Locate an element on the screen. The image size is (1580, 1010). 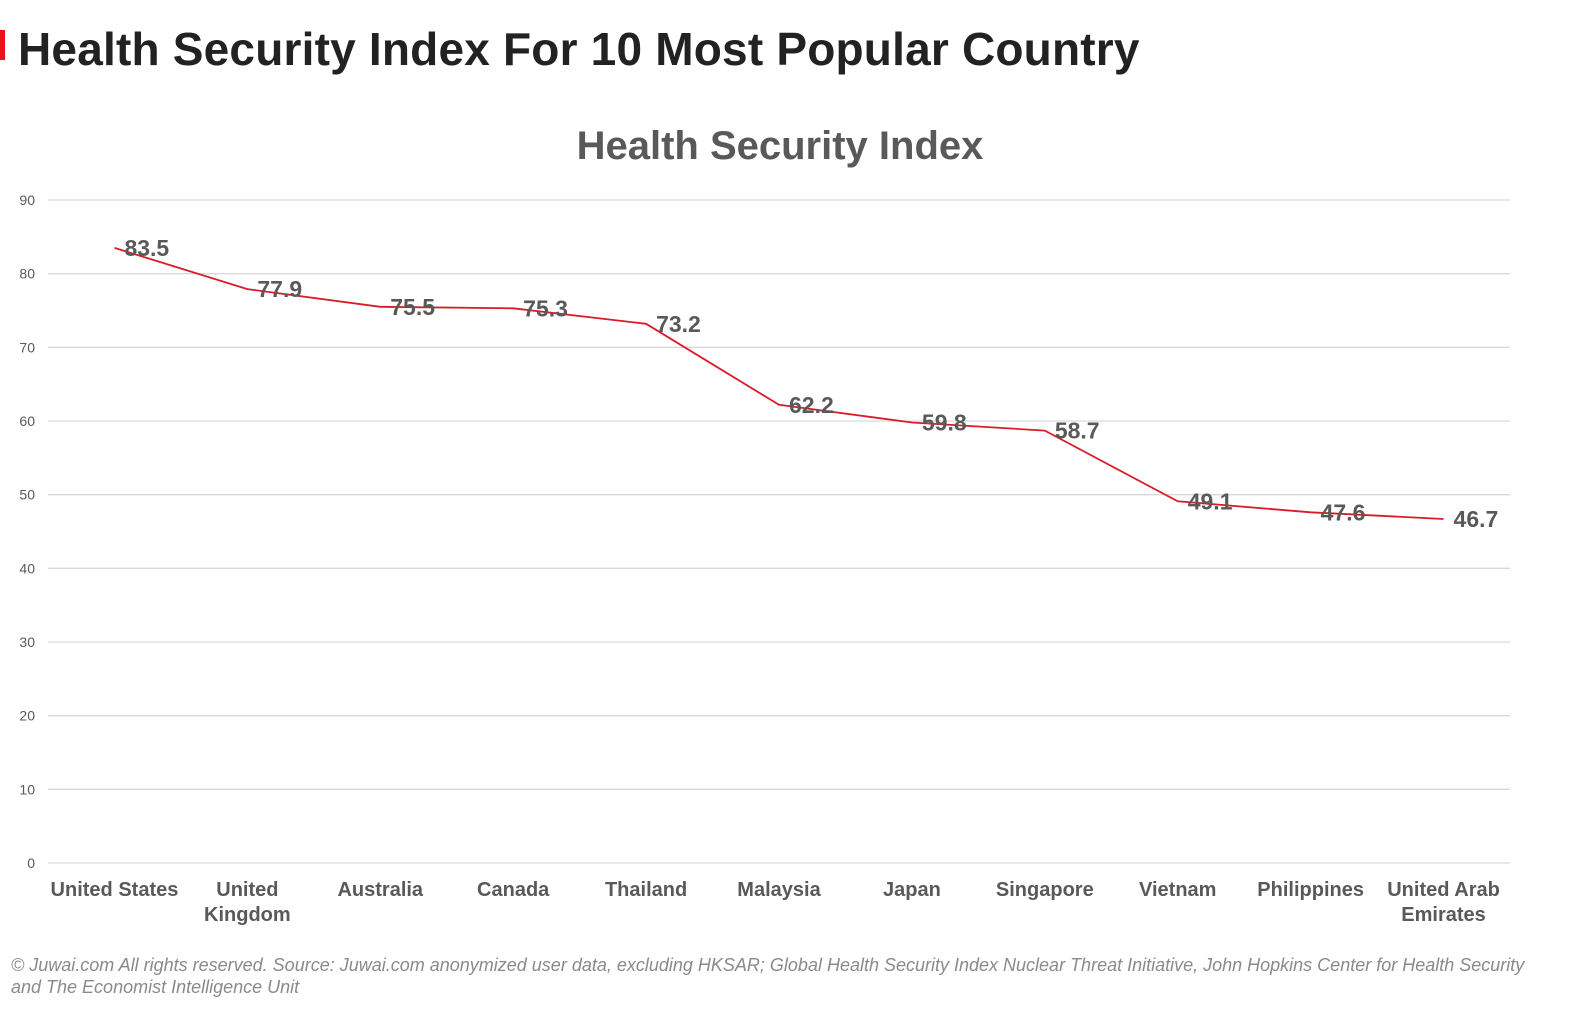
x-tick-label-line: Malaysia is located at coordinates (779, 890).